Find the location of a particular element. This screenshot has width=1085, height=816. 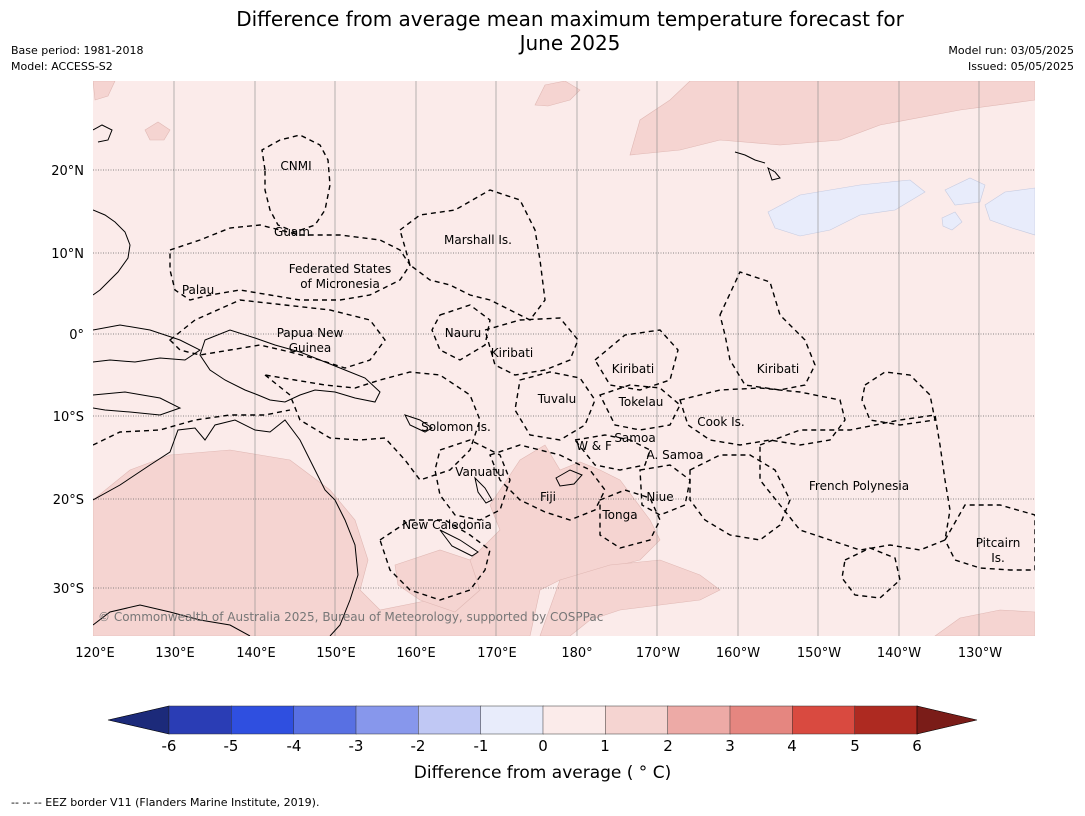

colorbar-tick: -2 is located at coordinates (418, 746).